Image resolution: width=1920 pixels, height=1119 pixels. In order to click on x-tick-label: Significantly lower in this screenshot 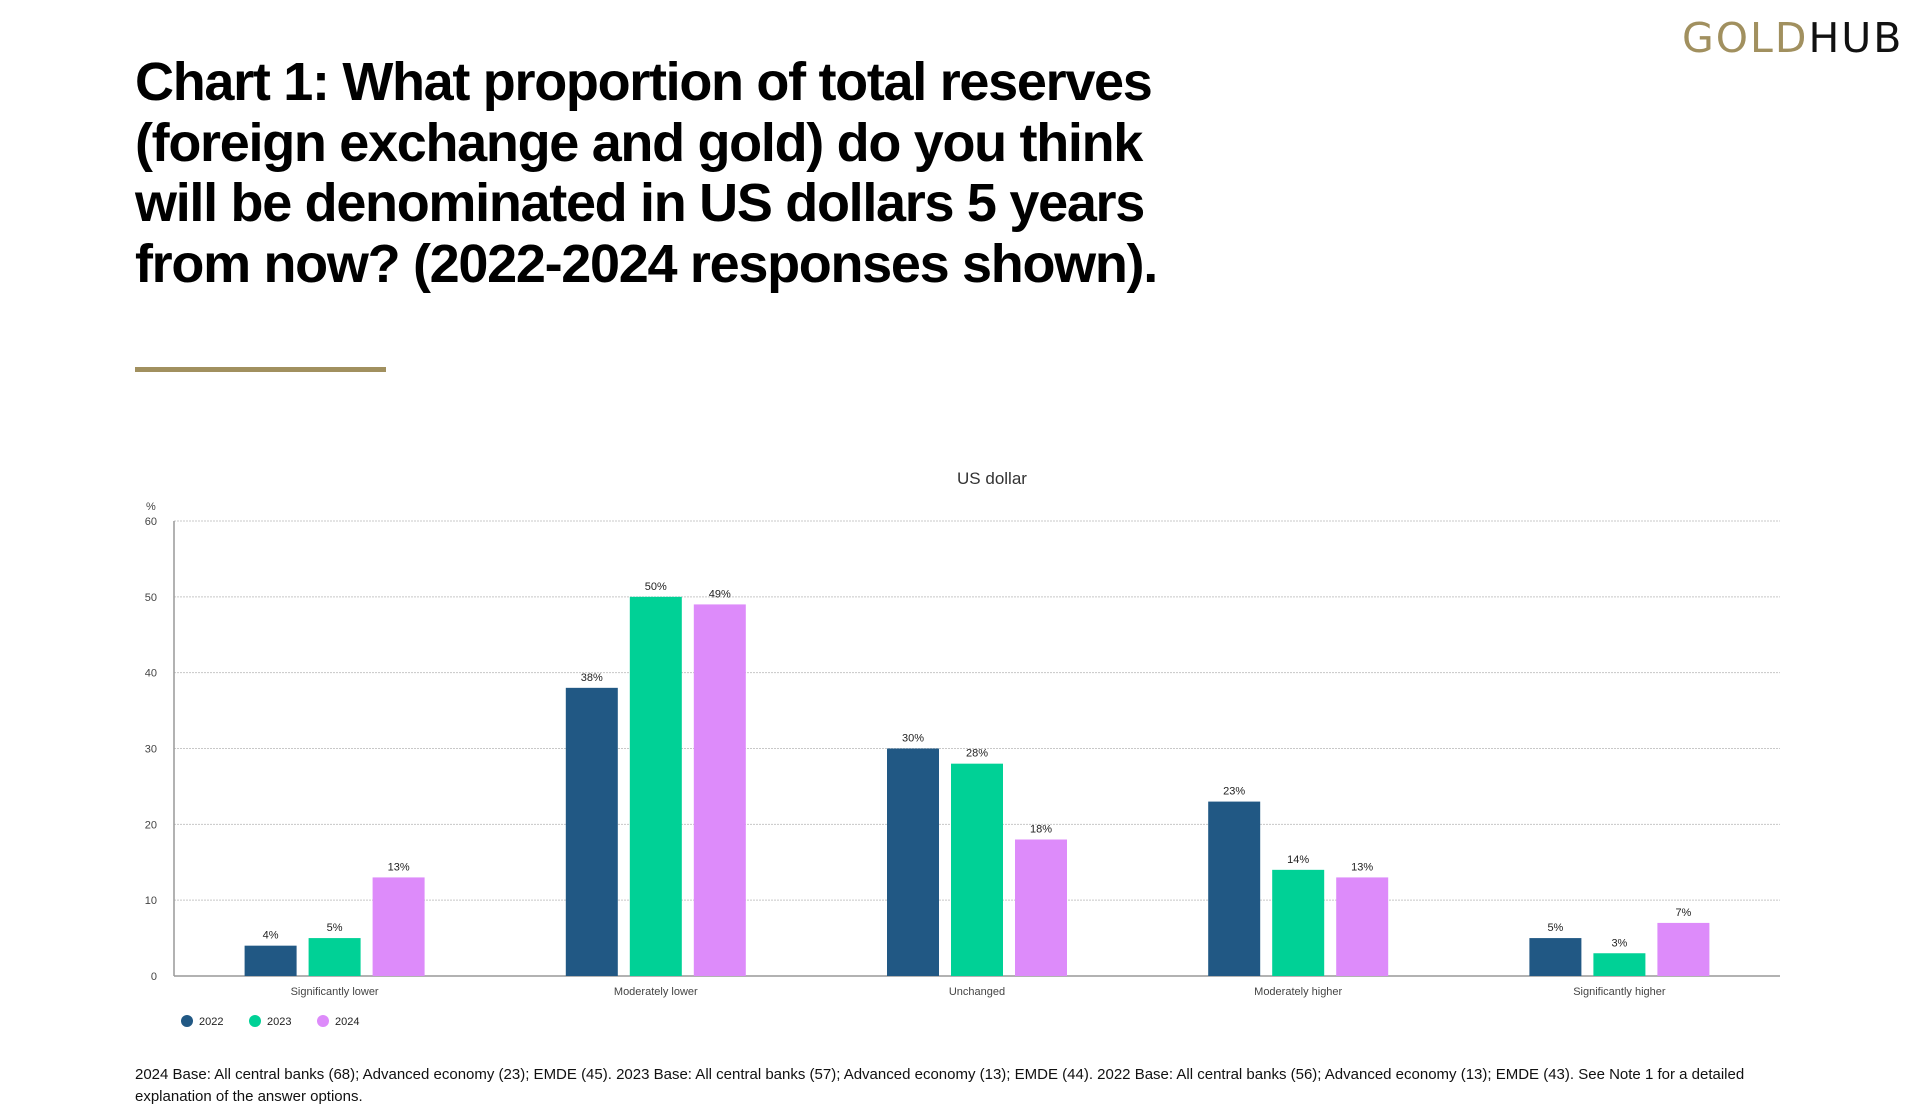, I will do `click(335, 992)`.